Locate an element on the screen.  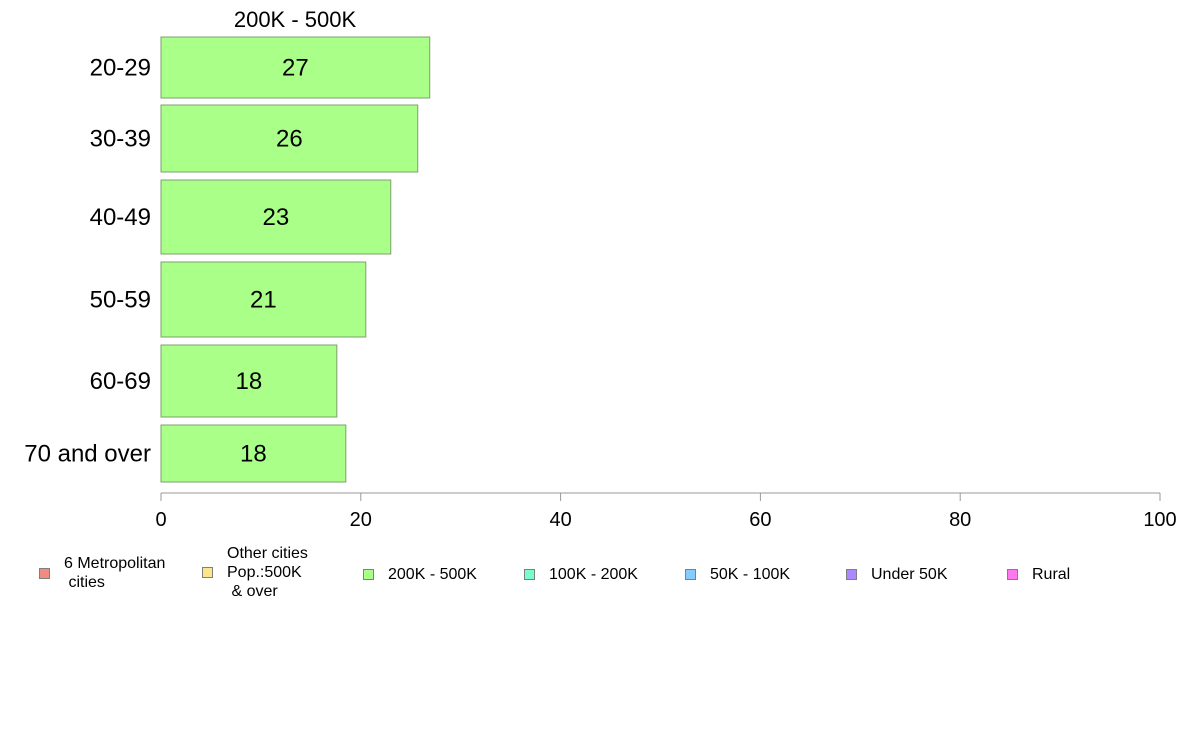
legend-item-50k-100k: 50K - 100K is located at coordinates (737, 574).